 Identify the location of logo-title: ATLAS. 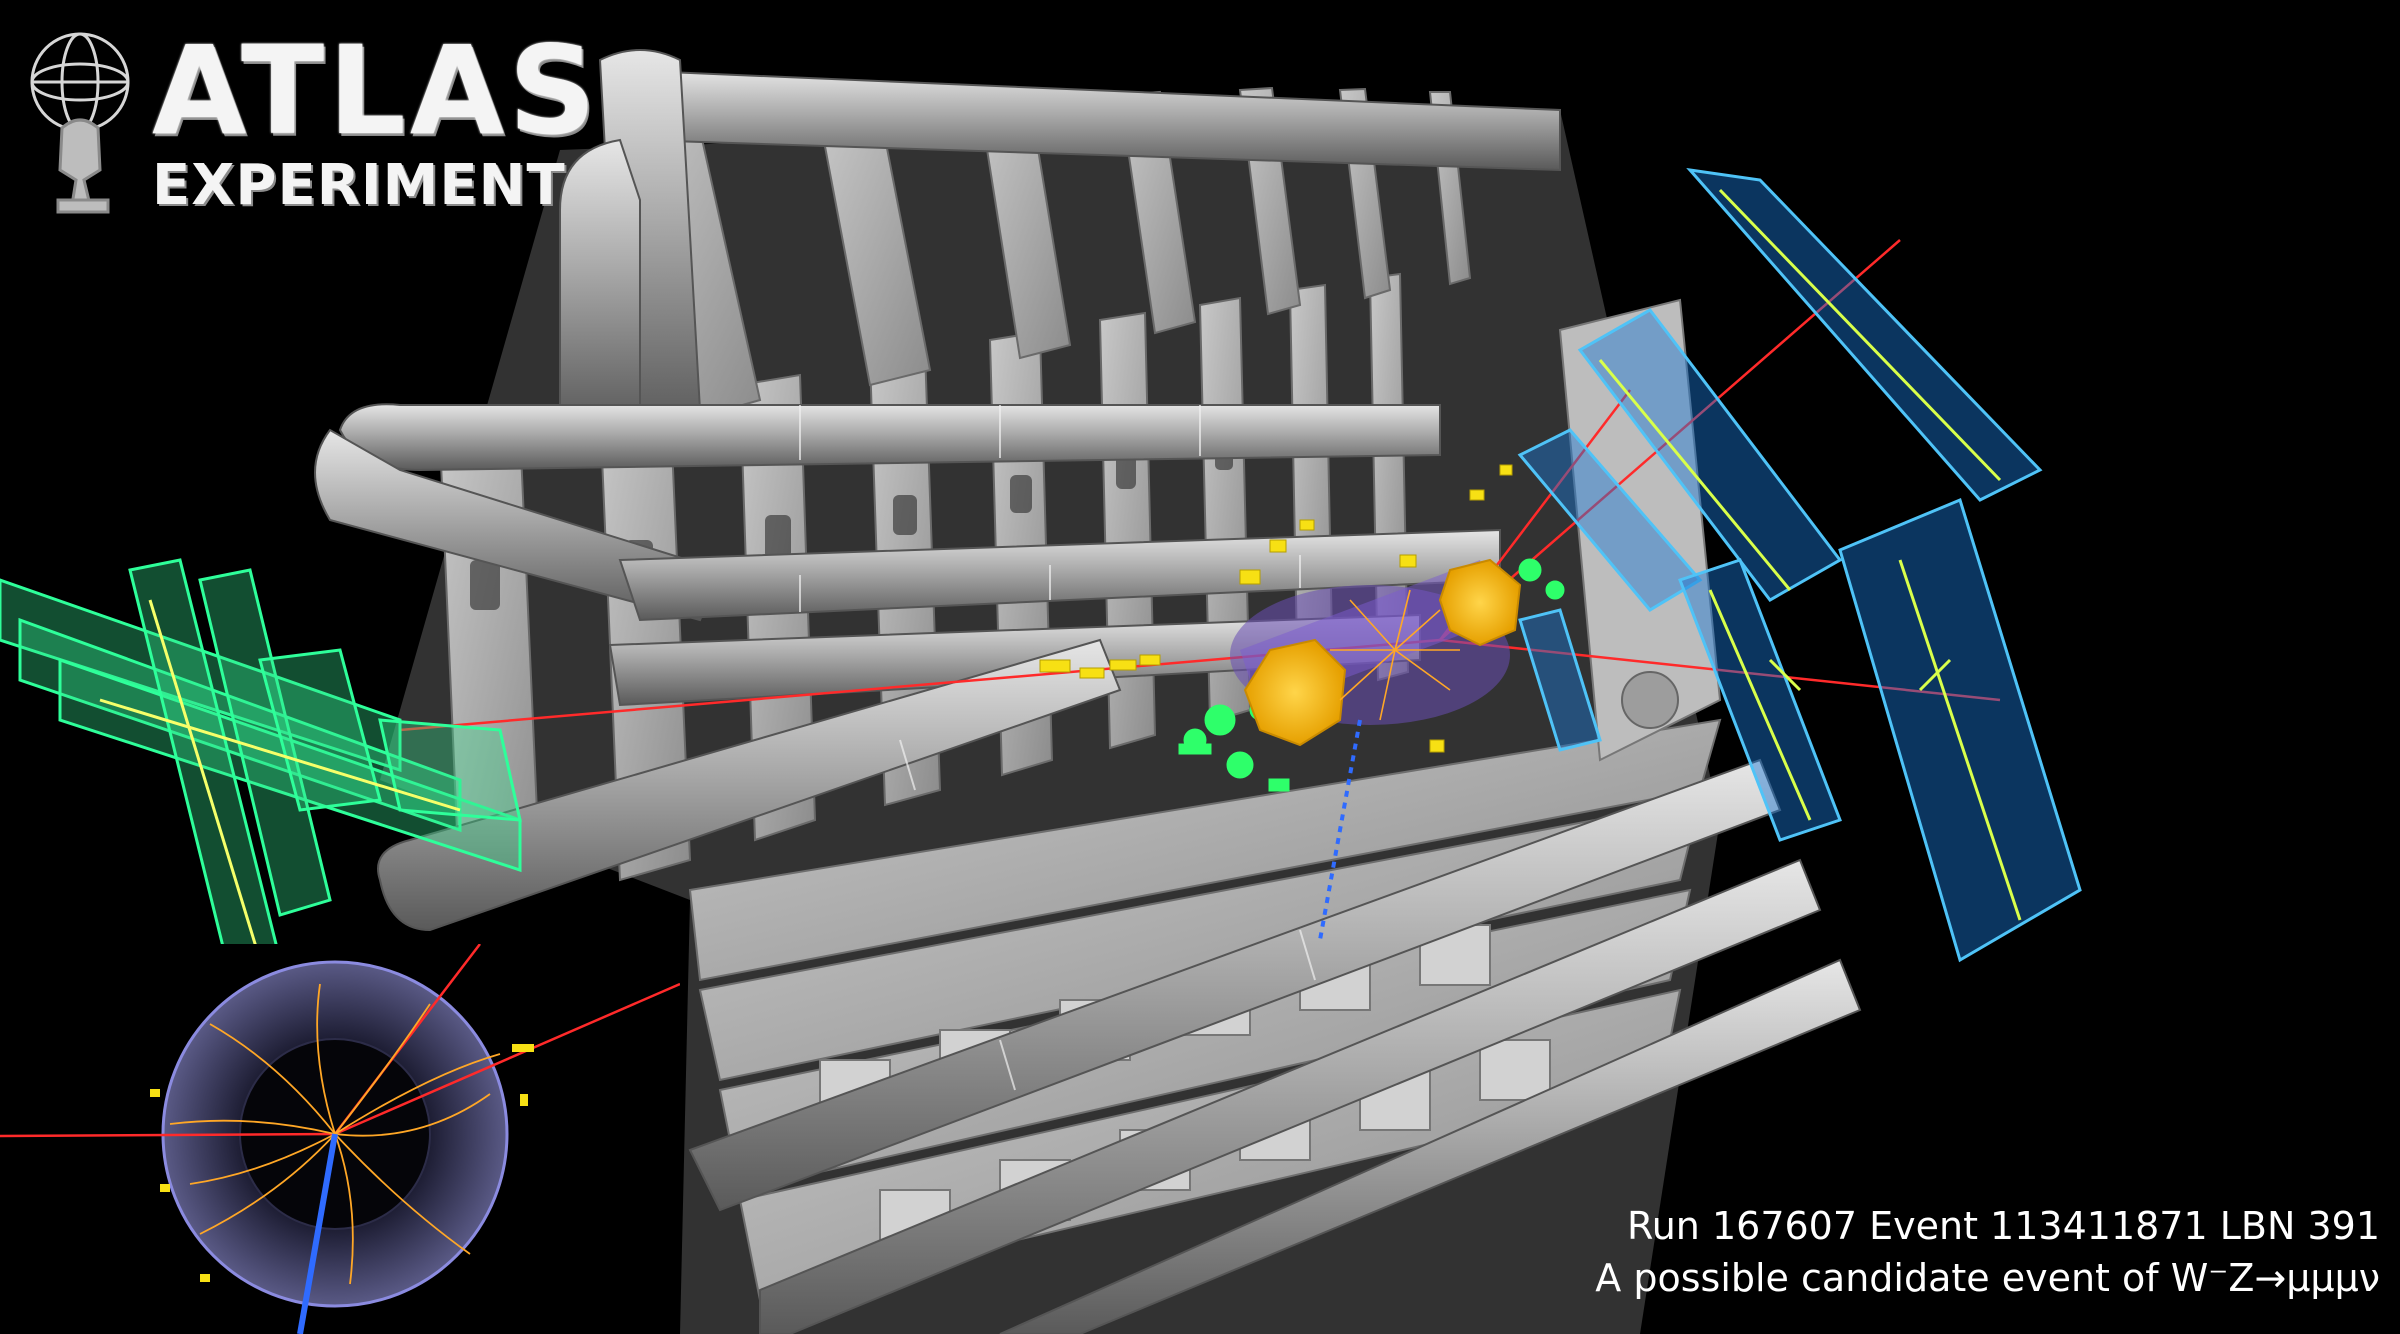
(376, 91).